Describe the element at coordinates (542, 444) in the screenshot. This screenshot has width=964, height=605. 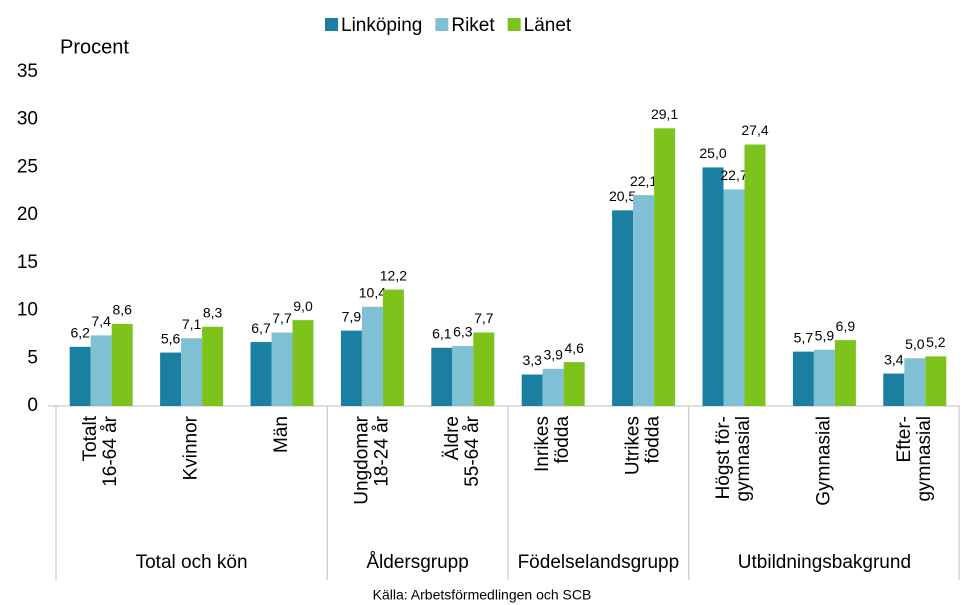
I see `x-tick-label: Inrikes` at that location.